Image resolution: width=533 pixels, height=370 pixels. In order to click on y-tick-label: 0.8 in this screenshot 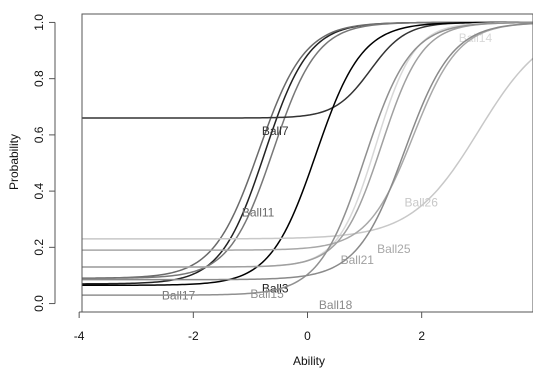, I will do `click(39, 78)`.